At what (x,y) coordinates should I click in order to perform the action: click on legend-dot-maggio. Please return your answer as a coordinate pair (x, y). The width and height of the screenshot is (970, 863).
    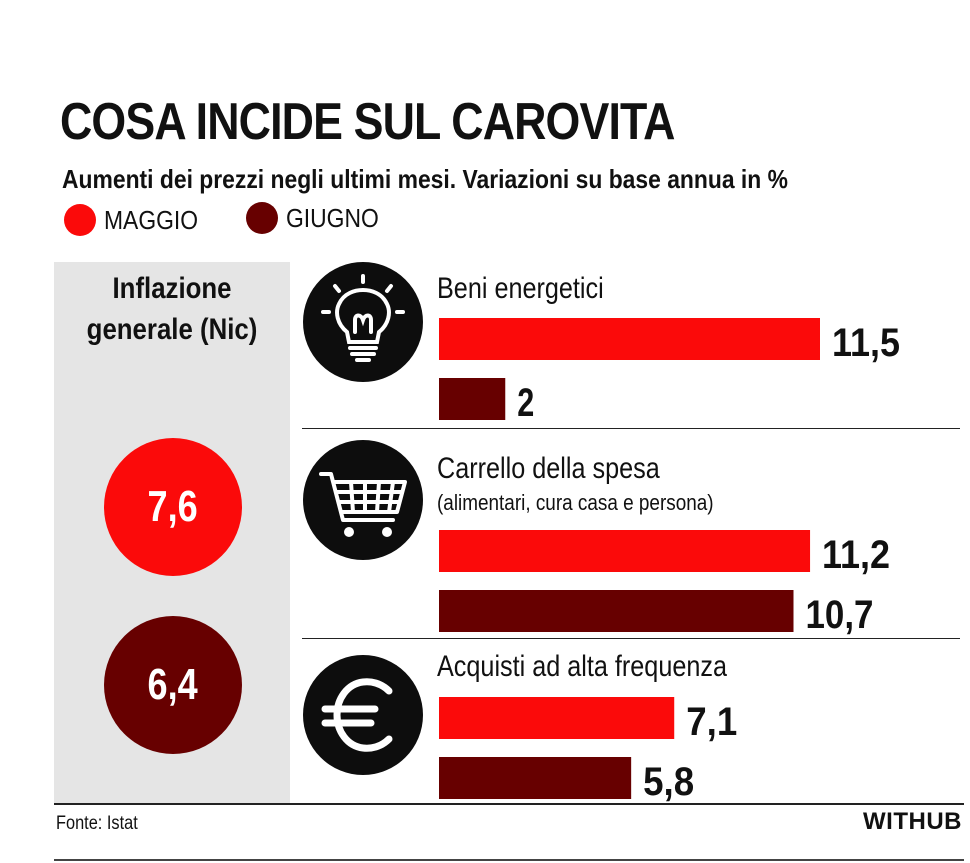
    Looking at the image, I should click on (80, 220).